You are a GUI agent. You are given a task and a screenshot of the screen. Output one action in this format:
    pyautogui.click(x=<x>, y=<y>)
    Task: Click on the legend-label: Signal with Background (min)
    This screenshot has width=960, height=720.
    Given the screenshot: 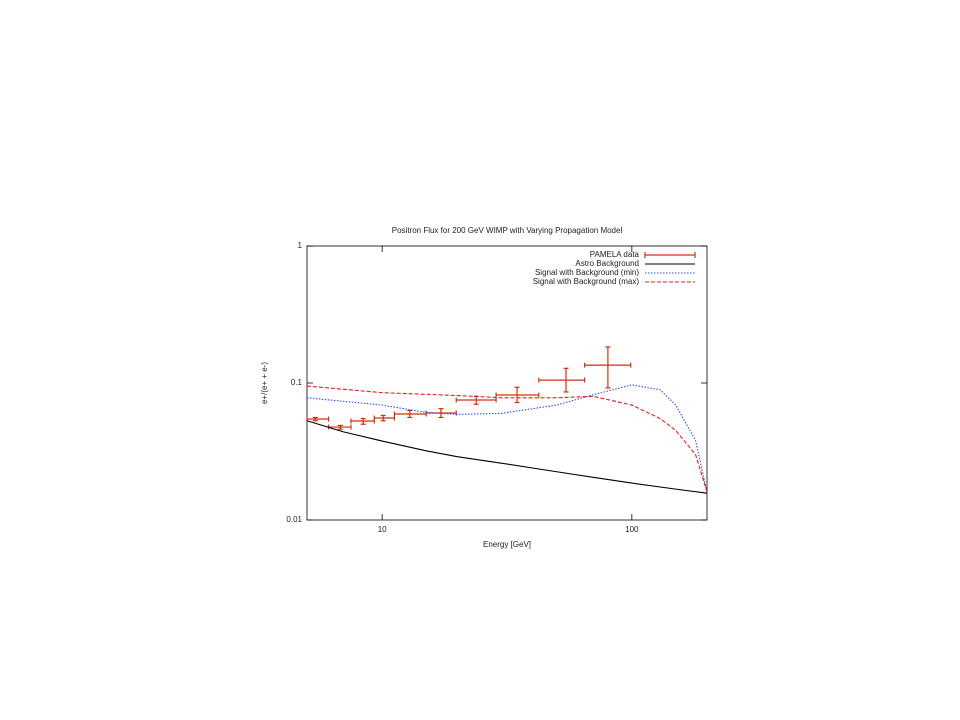 What is the action you would take?
    pyautogui.click(x=587, y=272)
    